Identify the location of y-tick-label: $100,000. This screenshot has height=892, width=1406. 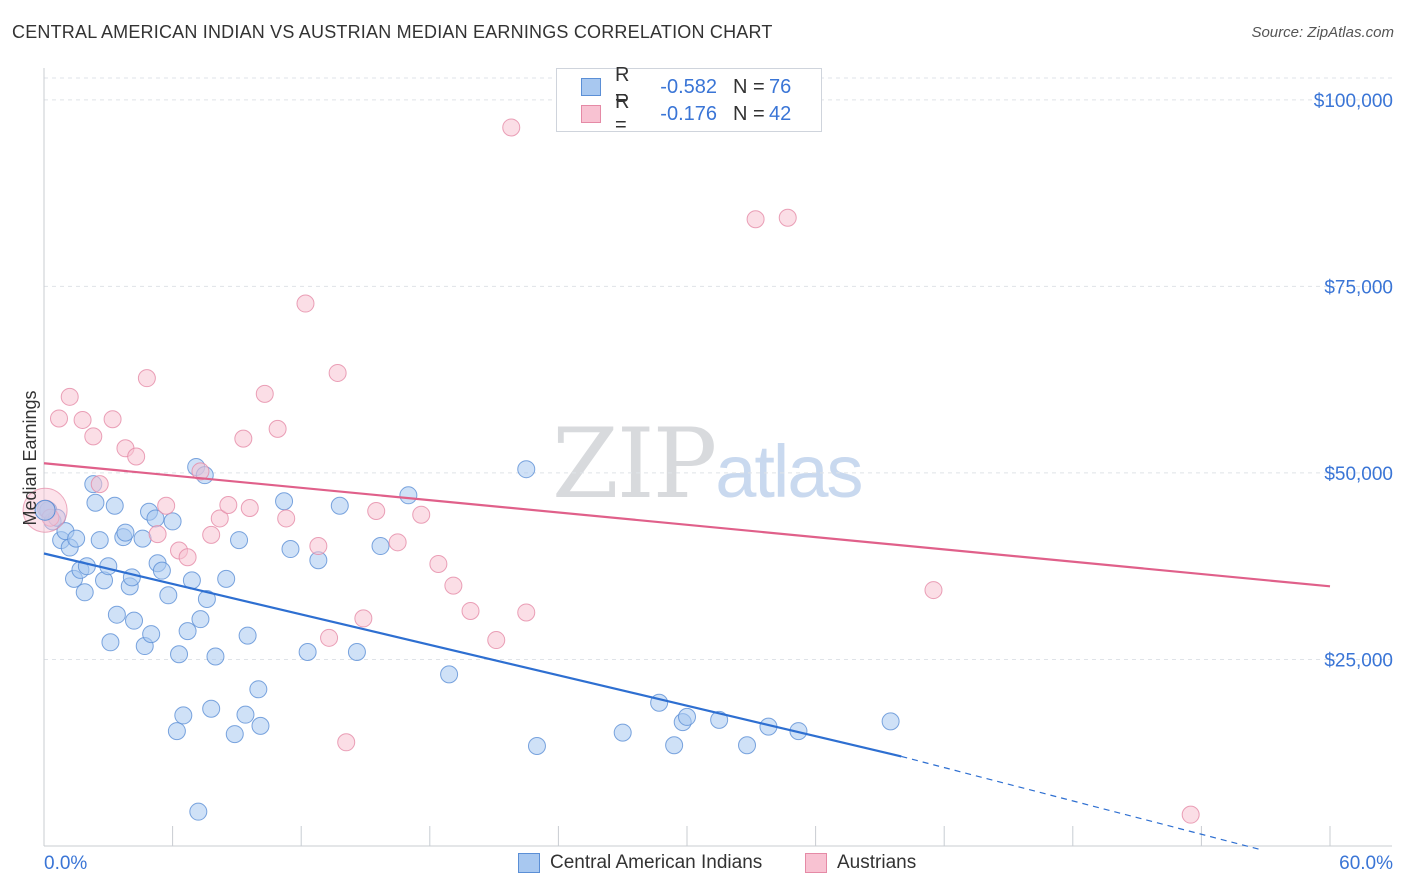
(1353, 101).